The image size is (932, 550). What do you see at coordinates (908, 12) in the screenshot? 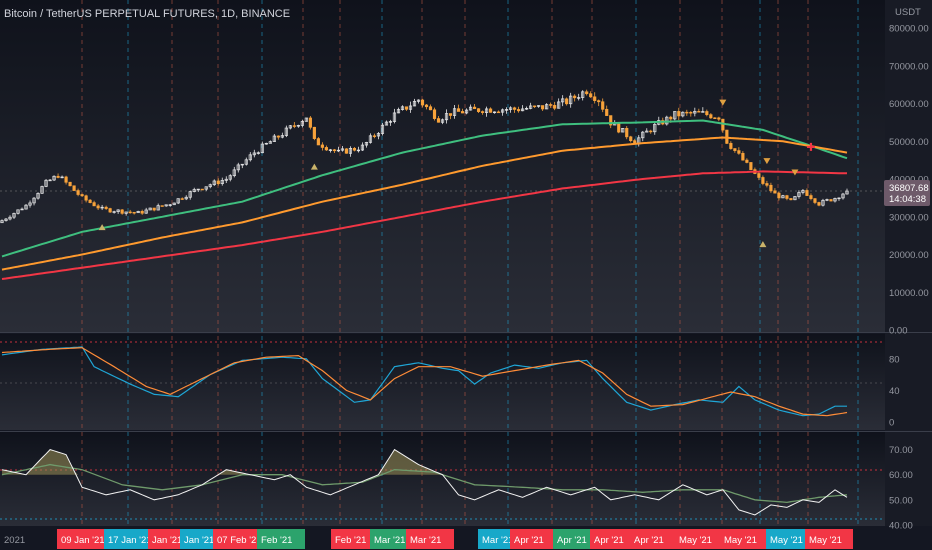
I see `axis-unit: USDT` at bounding box center [908, 12].